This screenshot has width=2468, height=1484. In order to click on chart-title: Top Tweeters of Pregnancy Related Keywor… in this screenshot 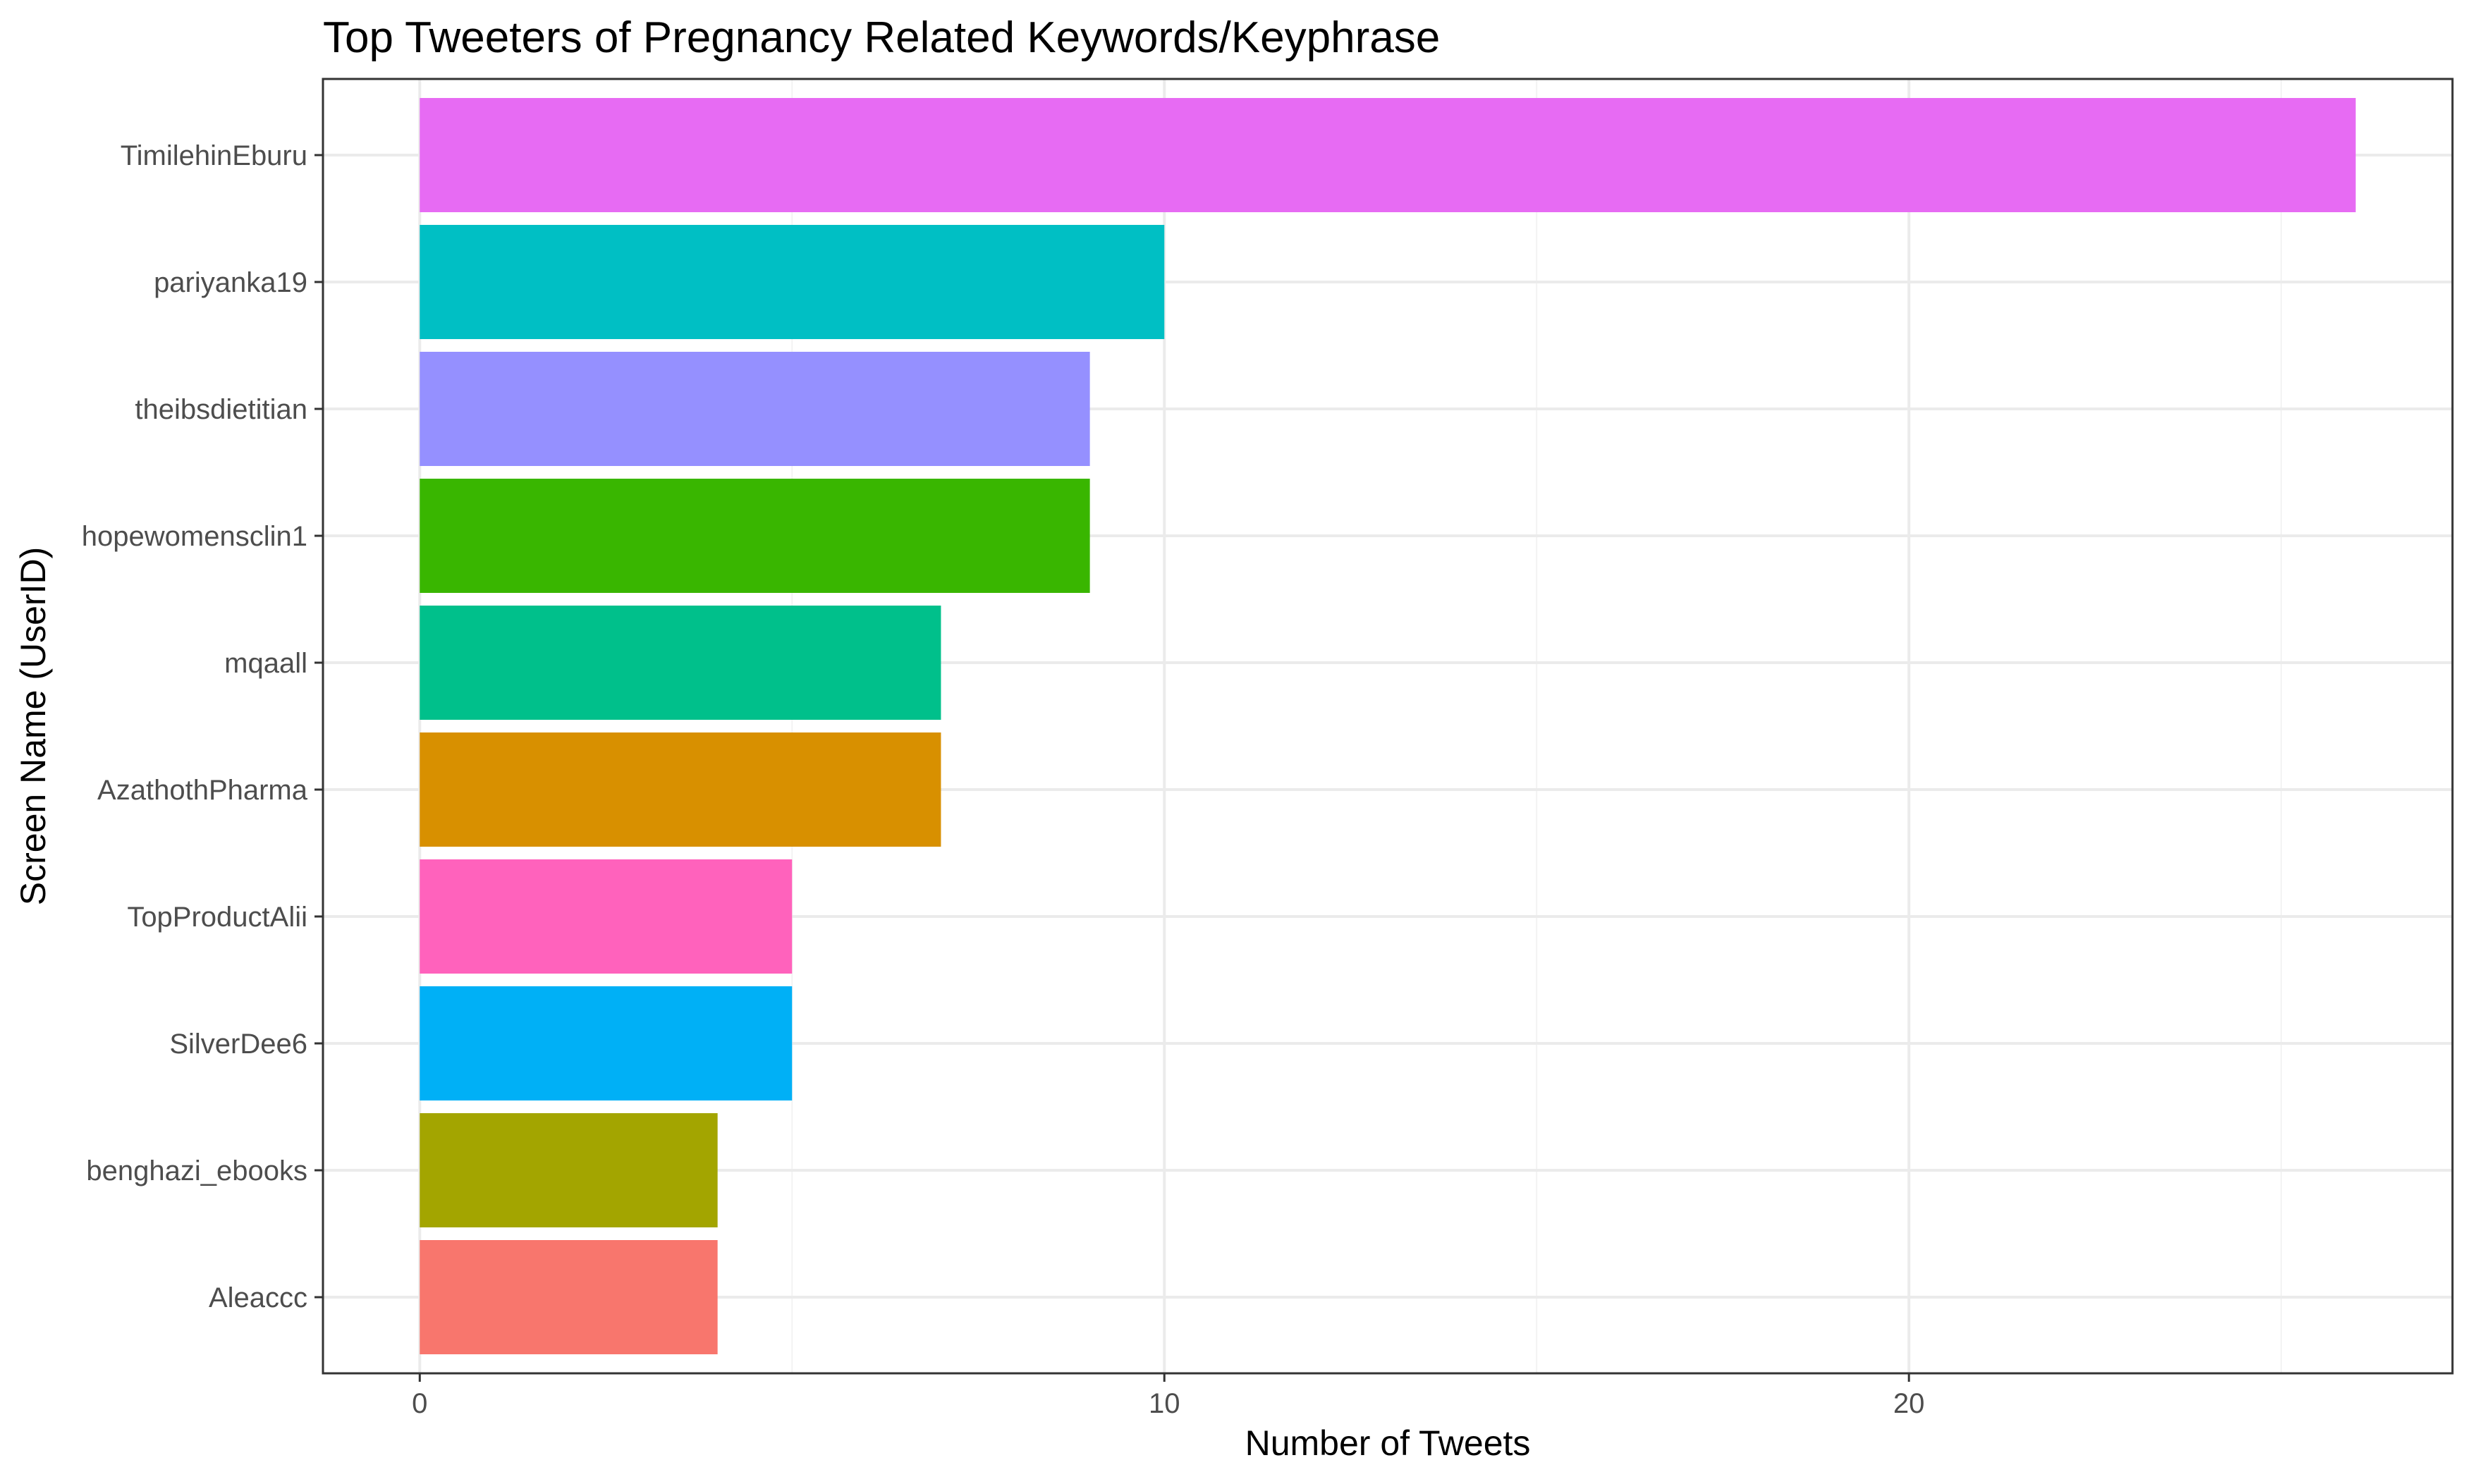, I will do `click(882, 37)`.